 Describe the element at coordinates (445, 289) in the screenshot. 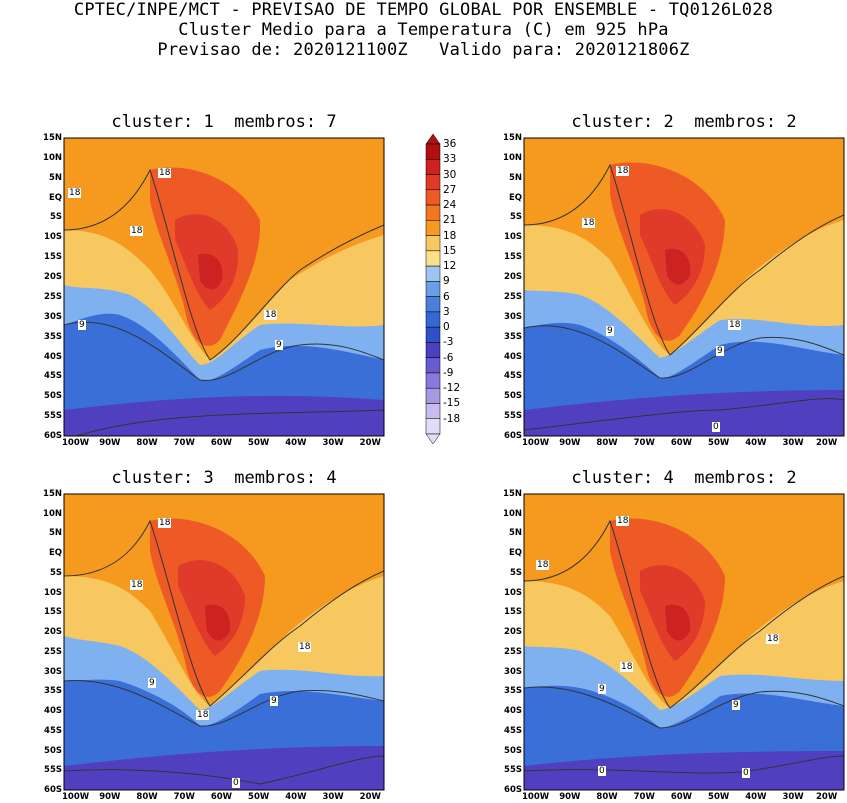

I see `colorbar: 36 33 30 27 24 21 18 15 12 9 6 3 0 -3 -6 -9 -12 -15 -18` at that location.